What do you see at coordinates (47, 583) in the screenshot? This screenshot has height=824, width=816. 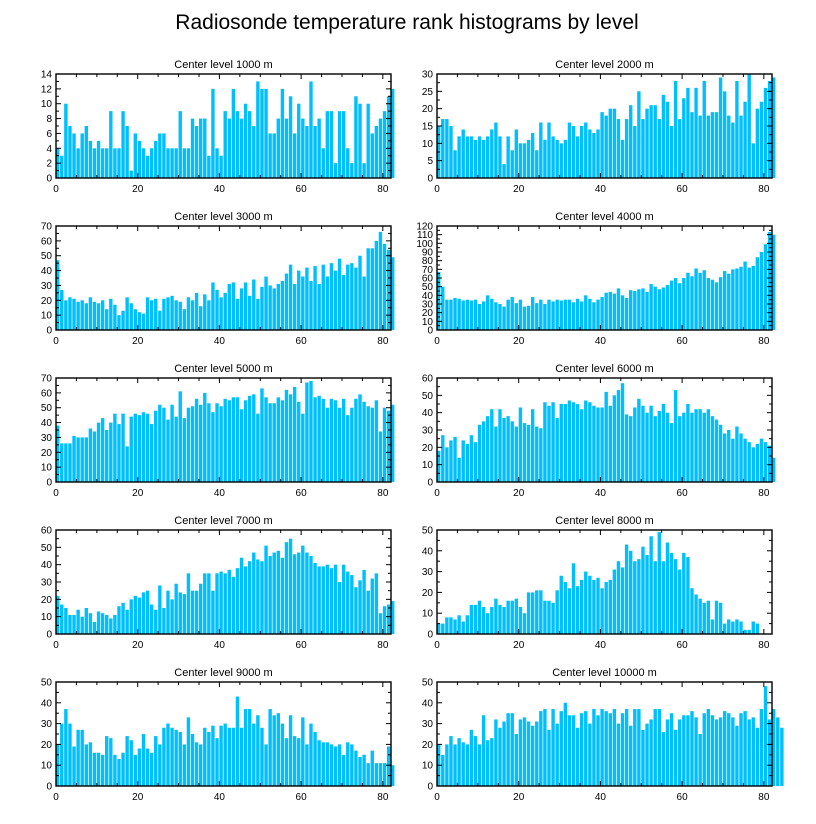 I see `y-tick-label: 30` at bounding box center [47, 583].